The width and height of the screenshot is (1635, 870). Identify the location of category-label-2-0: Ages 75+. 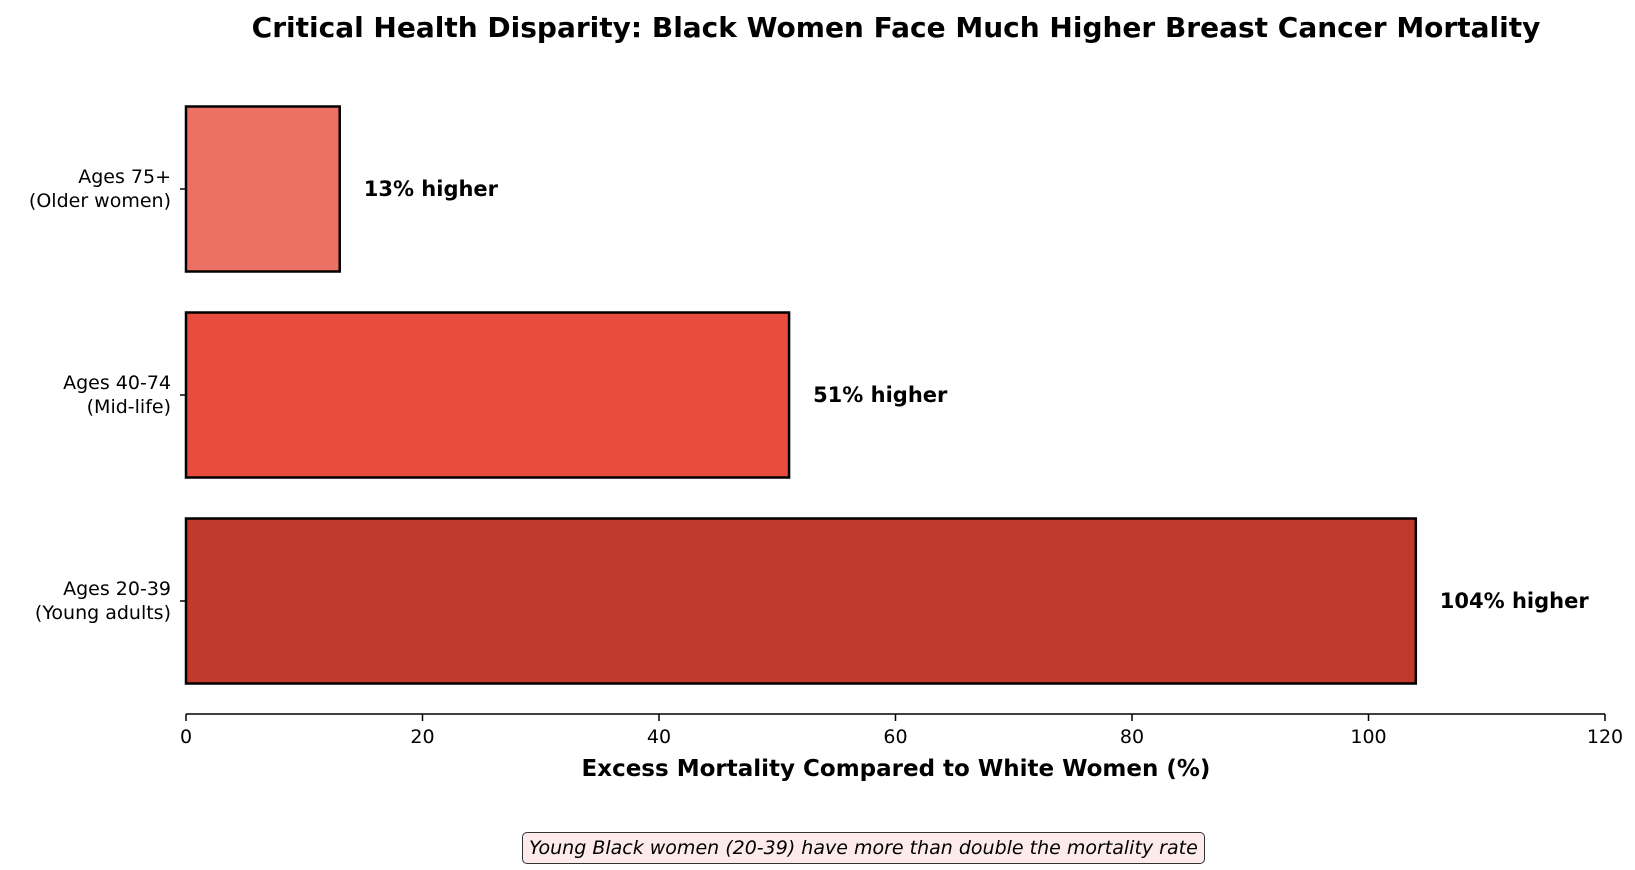
(124, 177).